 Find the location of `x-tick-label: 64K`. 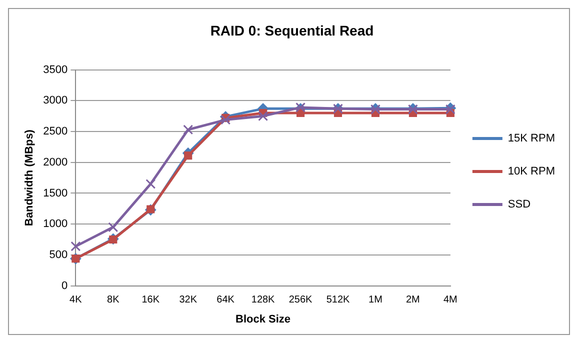

x-tick-label: 64K is located at coordinates (225, 300).